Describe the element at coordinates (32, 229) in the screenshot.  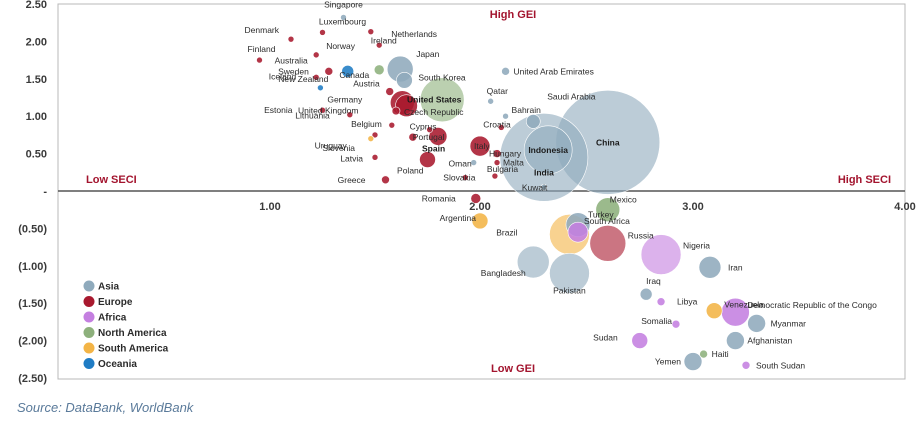
I see `y-tick-label: (0.50)` at that location.